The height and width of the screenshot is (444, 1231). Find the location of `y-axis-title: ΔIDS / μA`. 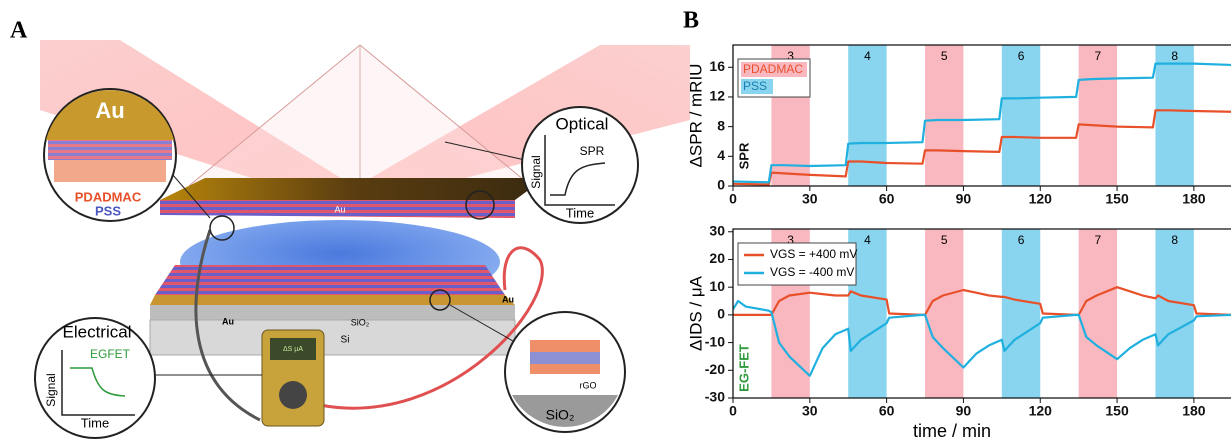

y-axis-title: ΔIDS / μA is located at coordinates (695, 313).